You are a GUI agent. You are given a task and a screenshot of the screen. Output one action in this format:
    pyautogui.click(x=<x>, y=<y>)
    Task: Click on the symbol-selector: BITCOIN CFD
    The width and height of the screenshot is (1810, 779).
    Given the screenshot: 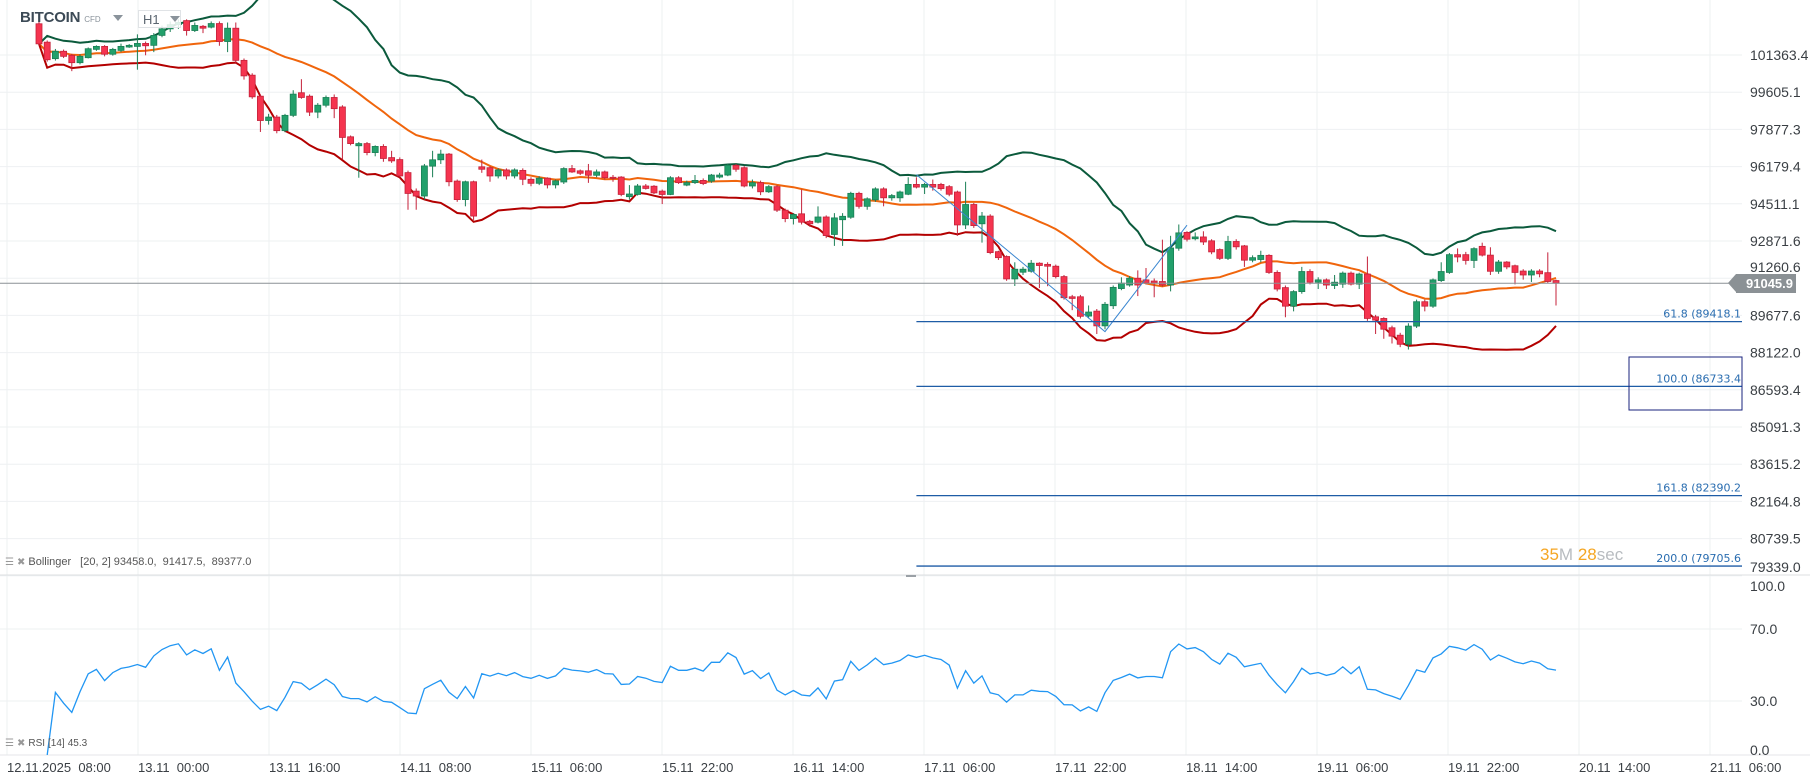 What is the action you would take?
    pyautogui.click(x=71, y=17)
    